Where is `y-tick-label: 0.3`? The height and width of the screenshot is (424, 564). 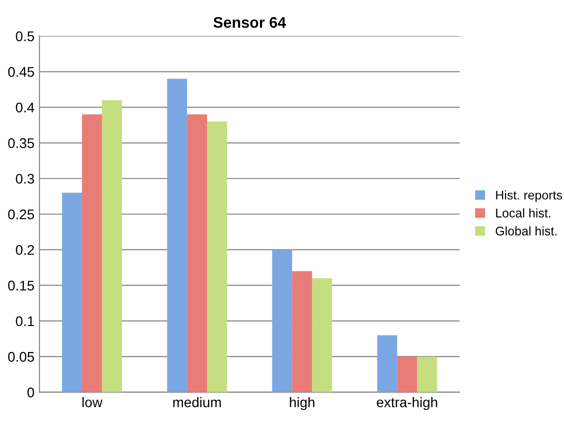
y-tick-label: 0.3 is located at coordinates (25, 179).